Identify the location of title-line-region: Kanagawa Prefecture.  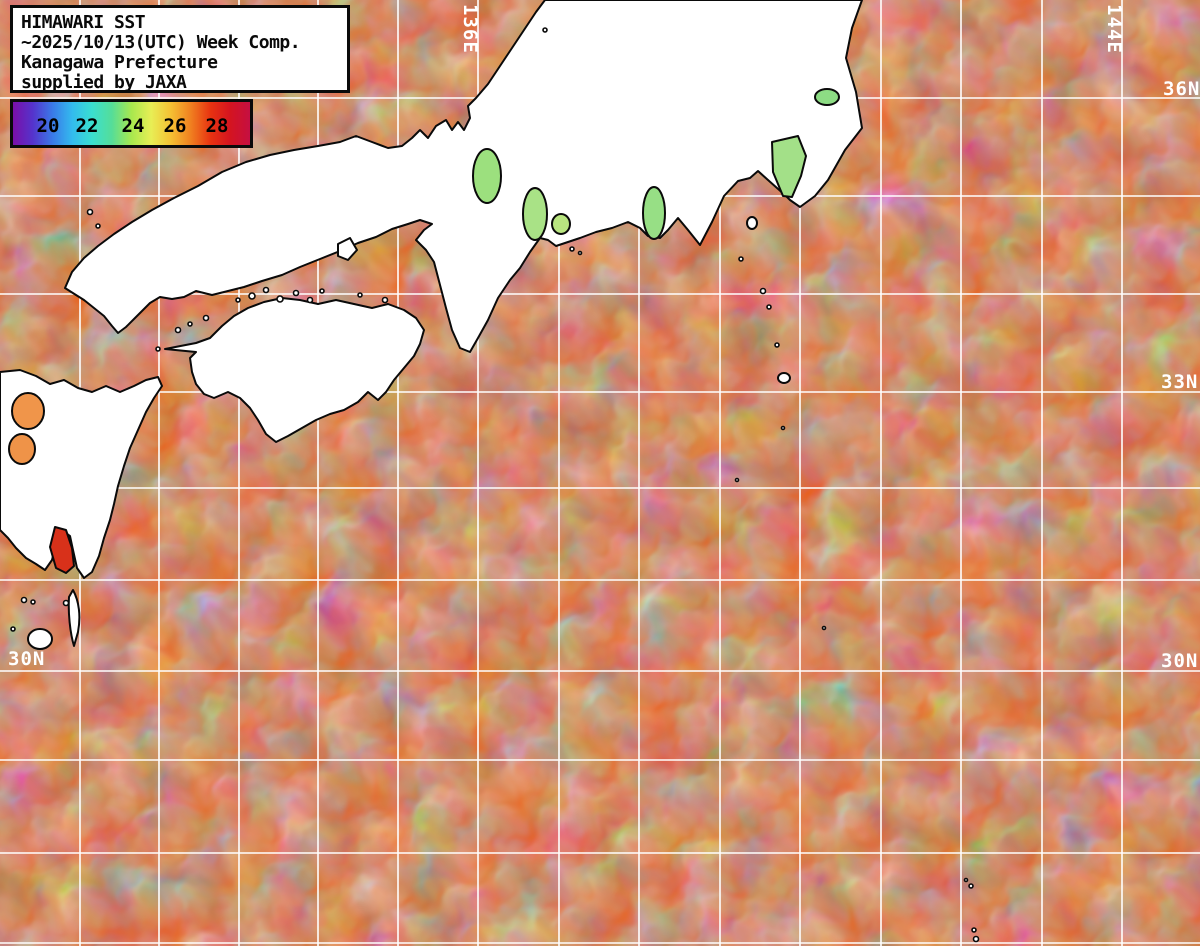
(119, 62).